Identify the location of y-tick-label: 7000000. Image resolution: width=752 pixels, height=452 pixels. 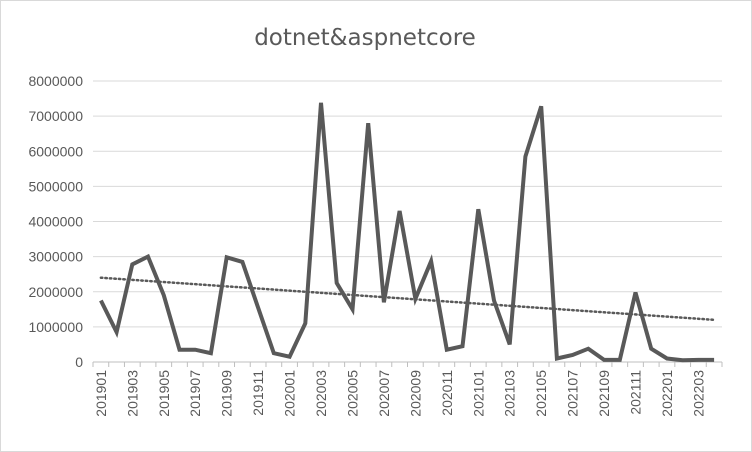
(55, 116).